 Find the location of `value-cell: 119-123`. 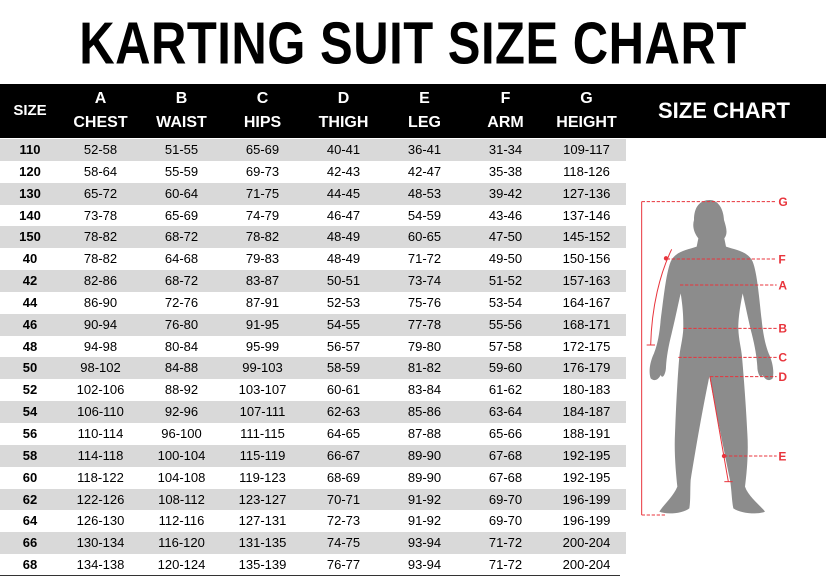

value-cell: 119-123 is located at coordinates (262, 477).